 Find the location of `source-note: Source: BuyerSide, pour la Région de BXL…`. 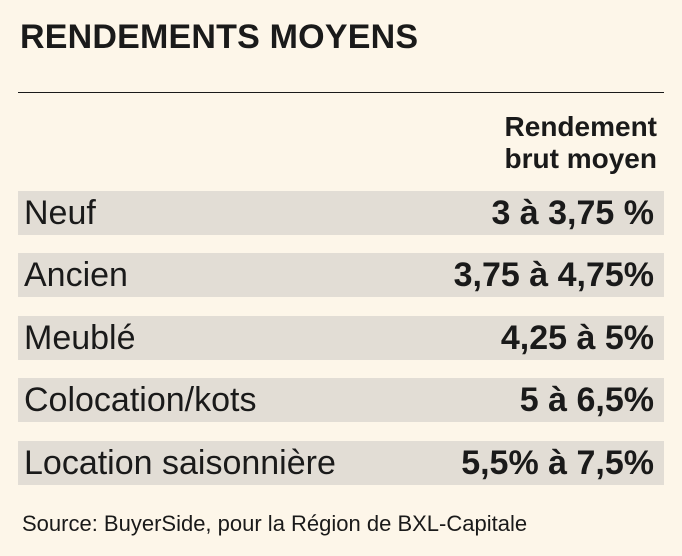

source-note: Source: BuyerSide, pour la Région de BXL… is located at coordinates (275, 523).